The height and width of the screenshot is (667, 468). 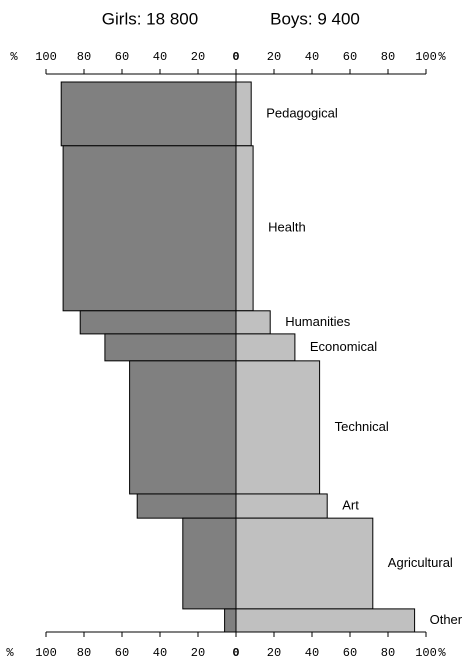 What do you see at coordinates (302, 112) in the screenshot?
I see `category-label: Pedagogical` at bounding box center [302, 112].